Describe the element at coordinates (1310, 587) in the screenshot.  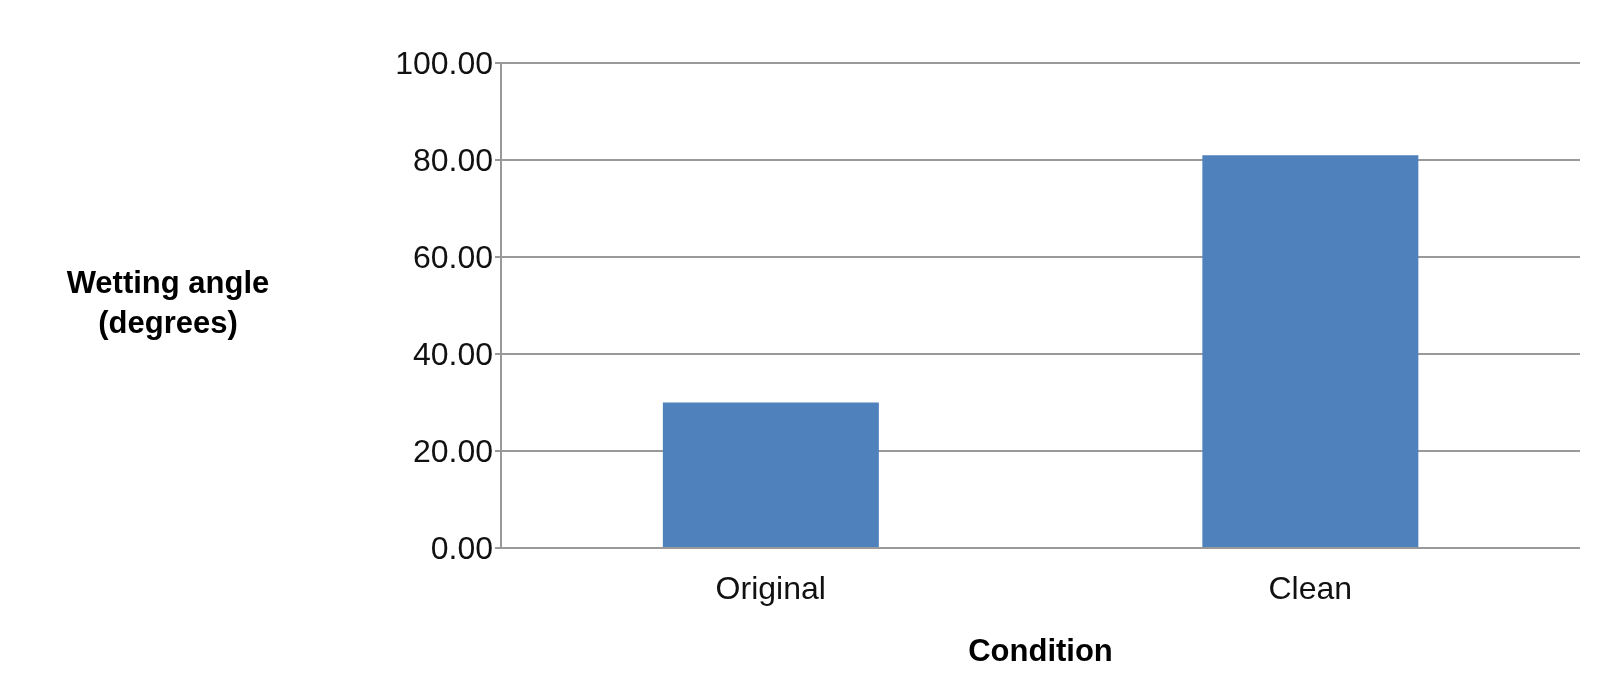
I see `x-tick-label: Clean` at that location.